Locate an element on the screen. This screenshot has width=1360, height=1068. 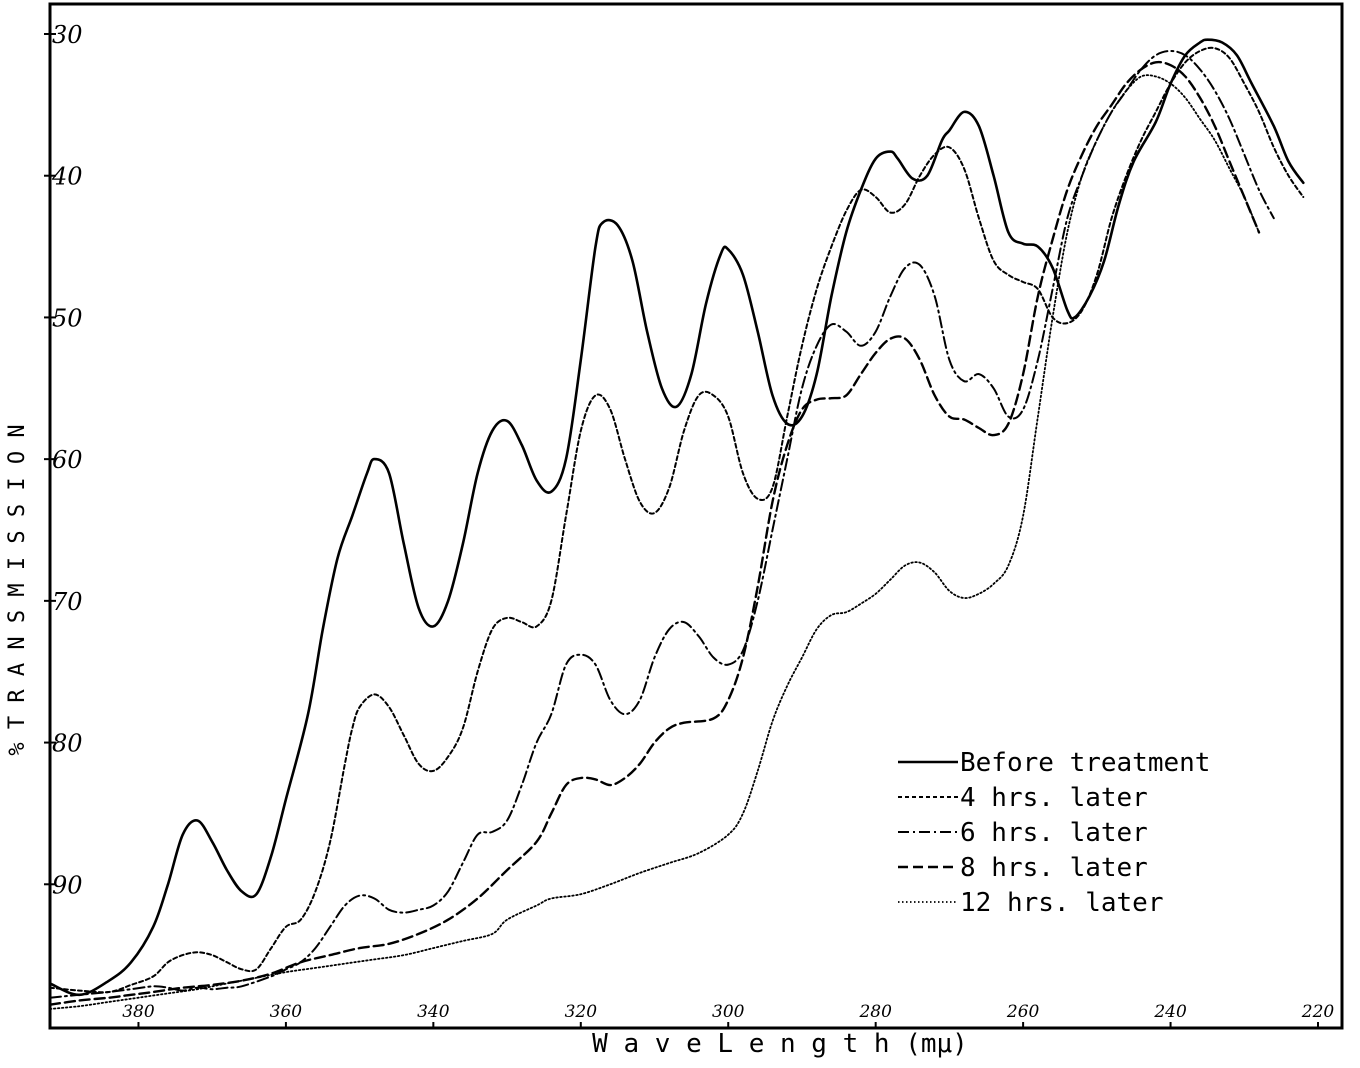
y-tick-label: 80 is located at coordinates (67, 744).